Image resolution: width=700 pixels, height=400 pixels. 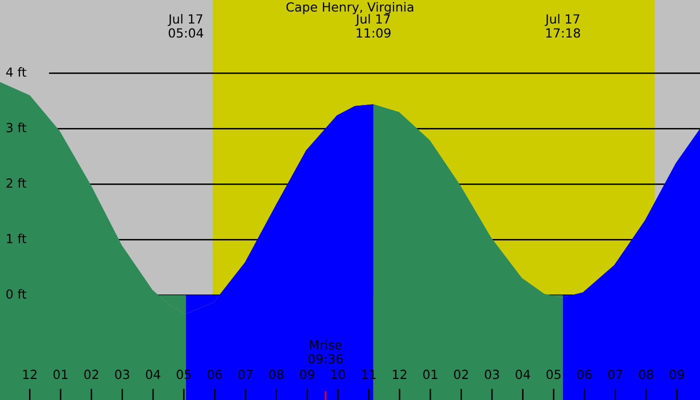 I want to click on annotation: Mrise 09:36, so click(x=325, y=352).